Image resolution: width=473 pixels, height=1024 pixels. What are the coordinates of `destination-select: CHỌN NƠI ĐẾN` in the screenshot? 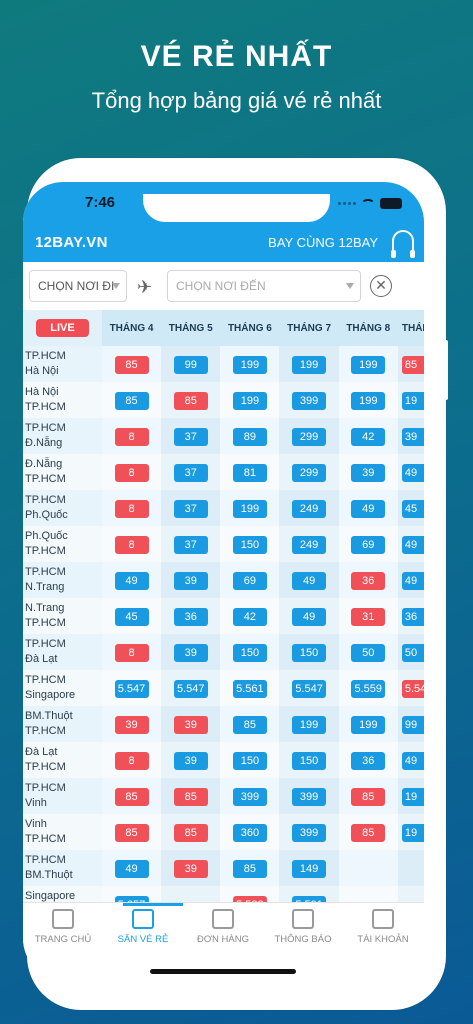 It's located at (264, 286).